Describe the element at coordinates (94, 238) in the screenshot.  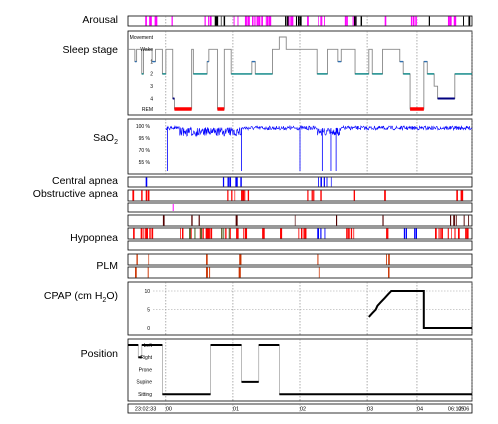
I see `hypopnea-label: Hypopnea` at that location.